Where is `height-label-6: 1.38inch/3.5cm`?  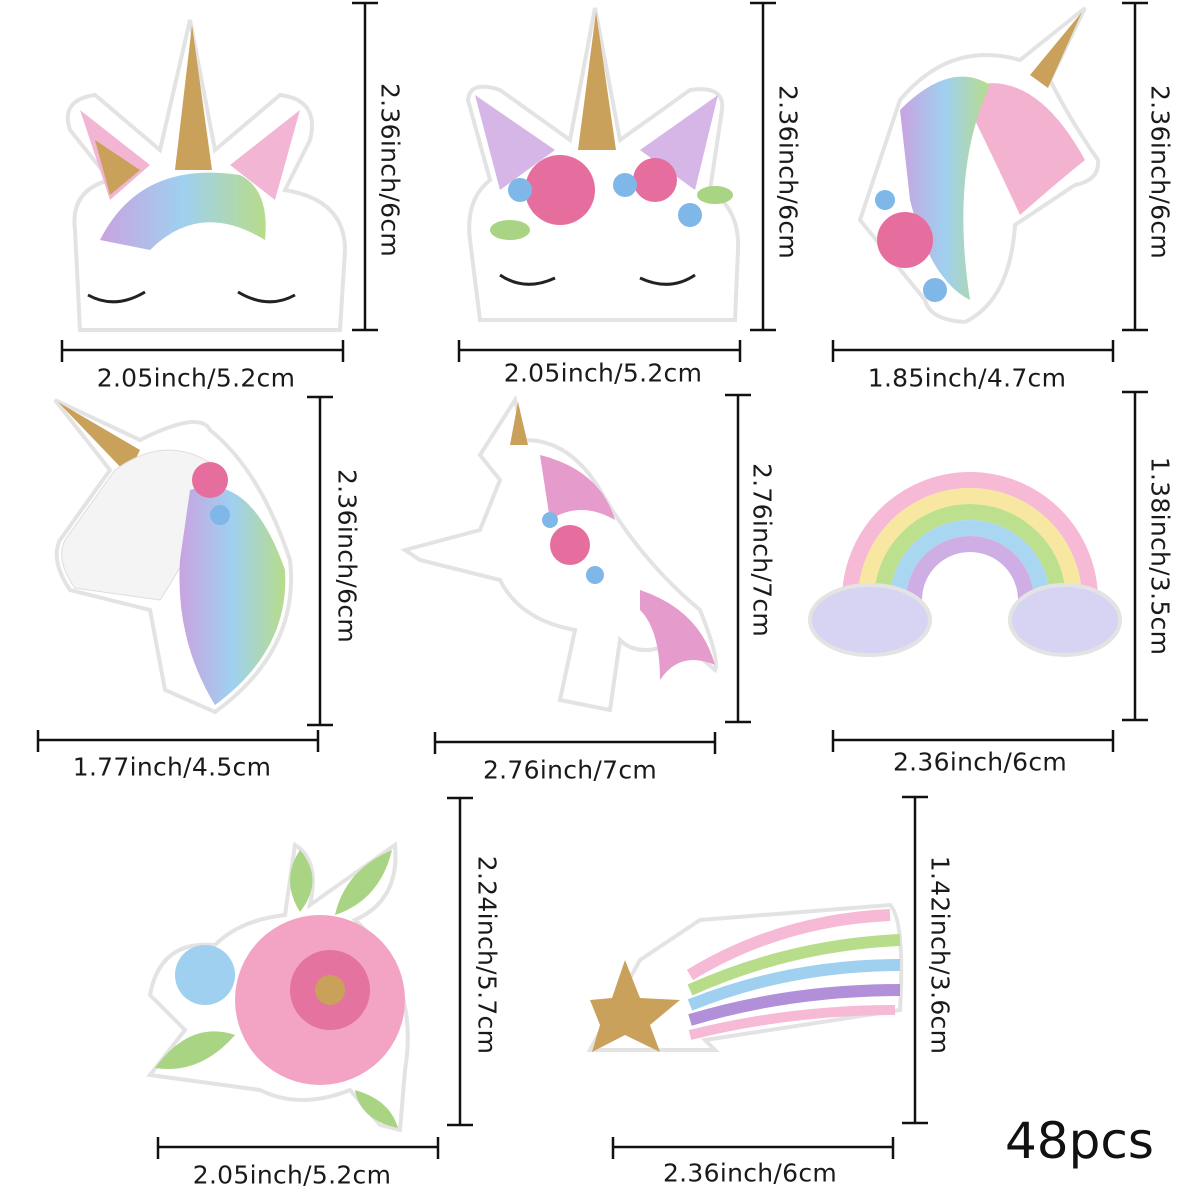 height-label-6: 1.38inch/3.5cm is located at coordinates (1160, 556).